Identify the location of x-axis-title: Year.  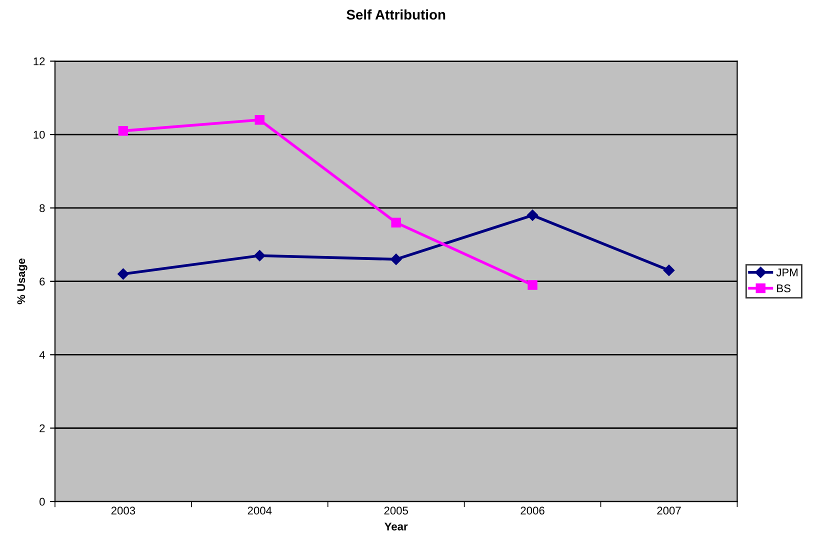
(396, 526).